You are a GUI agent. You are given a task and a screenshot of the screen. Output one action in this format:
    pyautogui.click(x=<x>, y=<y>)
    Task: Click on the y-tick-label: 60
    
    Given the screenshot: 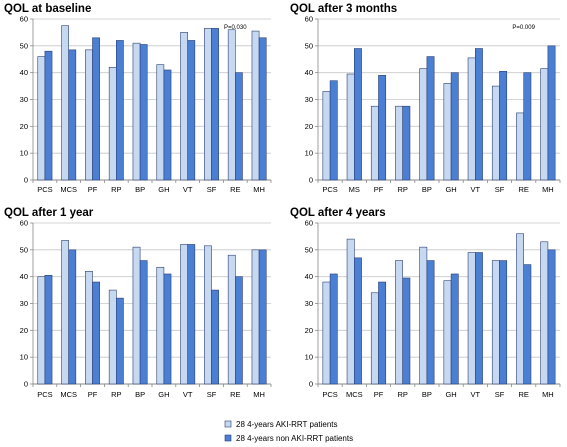 What is the action you would take?
    pyautogui.click(x=24, y=223)
    